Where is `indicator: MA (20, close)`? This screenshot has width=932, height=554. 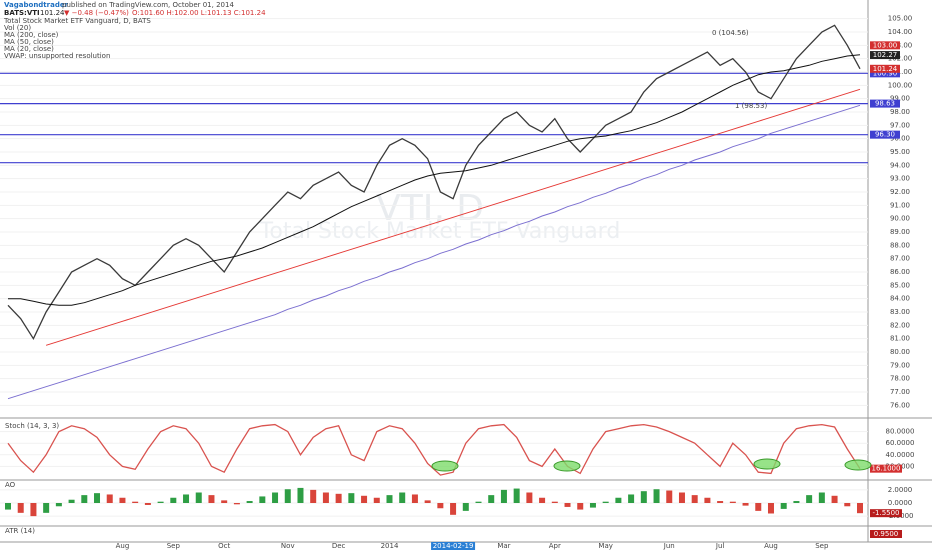 indicator: MA (20, close) is located at coordinates (29, 49).